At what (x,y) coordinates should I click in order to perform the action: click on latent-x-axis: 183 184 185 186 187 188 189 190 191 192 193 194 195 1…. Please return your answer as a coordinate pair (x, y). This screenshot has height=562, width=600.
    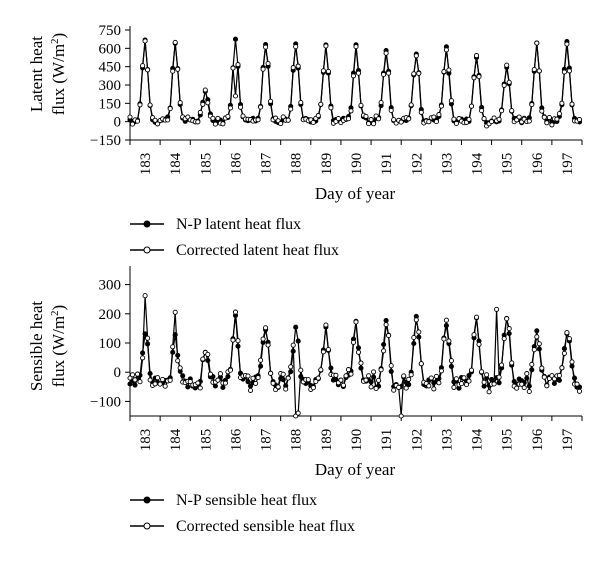
    Looking at the image, I should click on (356, 157).